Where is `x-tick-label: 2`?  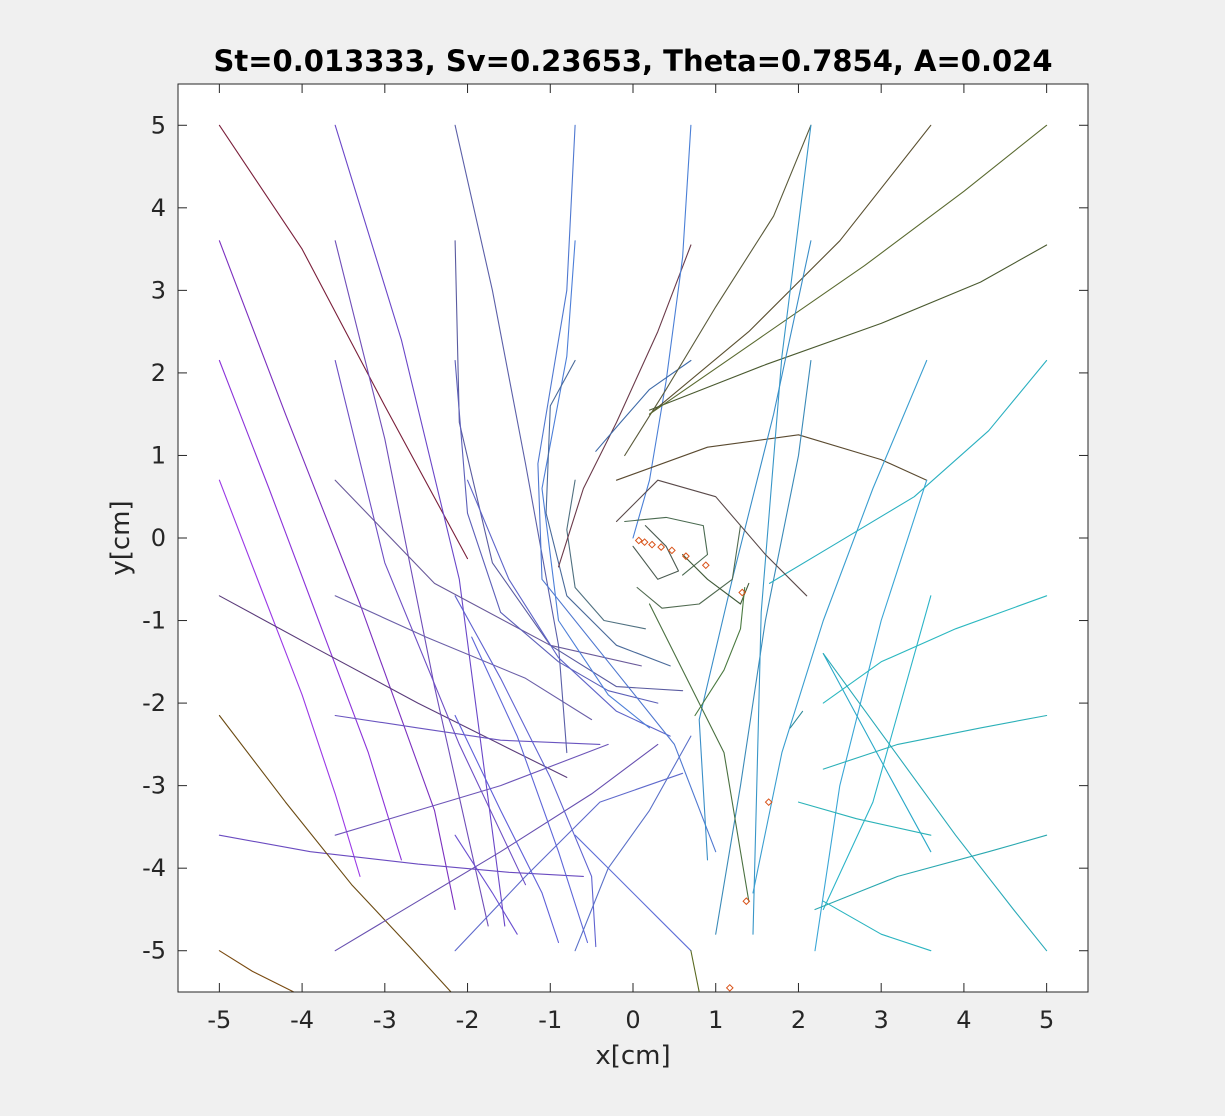 x-tick-label: 2 is located at coordinates (798, 1020).